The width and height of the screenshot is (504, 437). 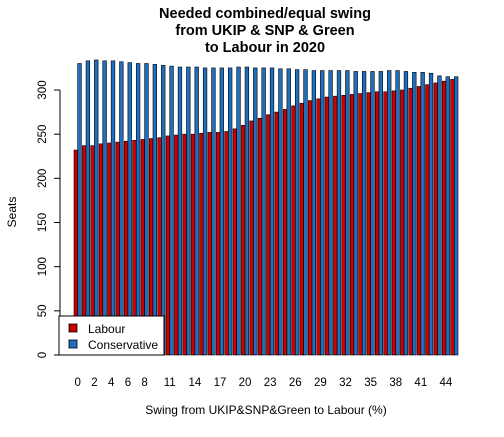 What do you see at coordinates (345, 383) in the screenshot?
I see `x-tick-label-32: 32` at bounding box center [345, 383].